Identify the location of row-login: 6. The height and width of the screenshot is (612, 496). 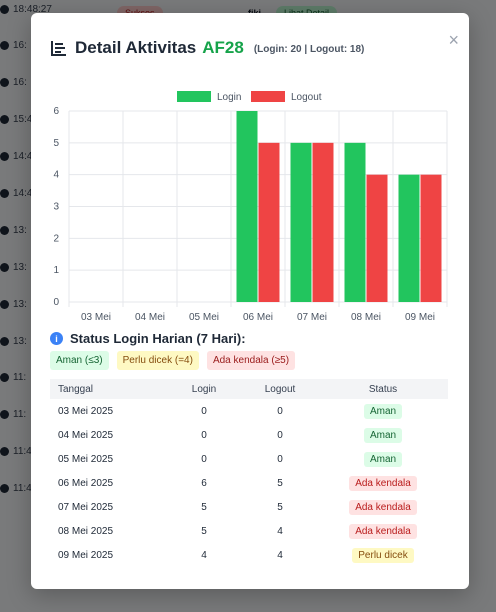
(204, 483).